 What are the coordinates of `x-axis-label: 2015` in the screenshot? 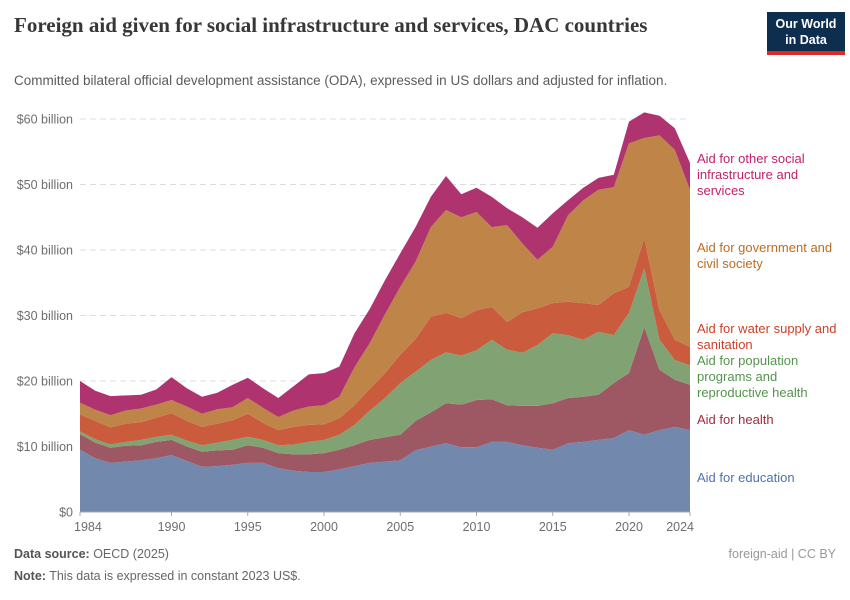 It's located at (553, 527).